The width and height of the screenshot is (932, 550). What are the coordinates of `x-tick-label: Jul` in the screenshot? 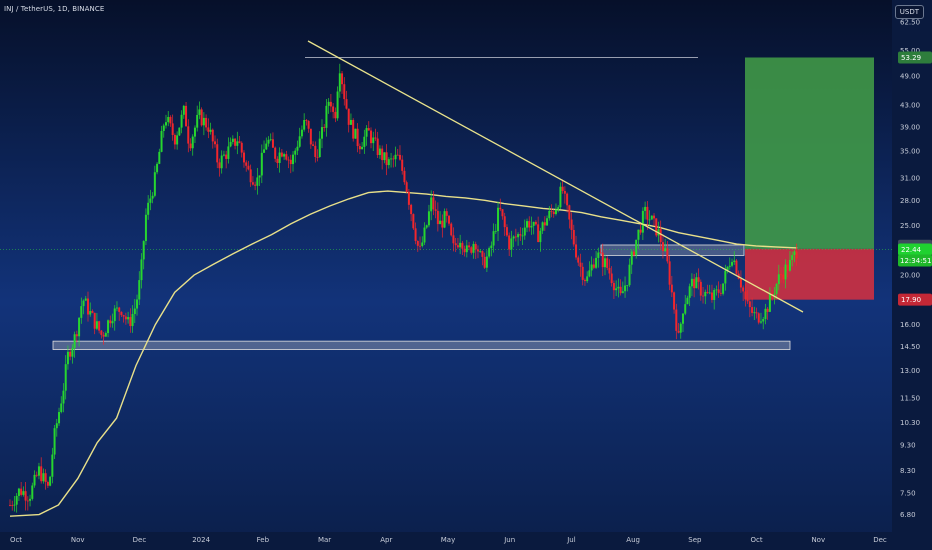 It's located at (571, 540).